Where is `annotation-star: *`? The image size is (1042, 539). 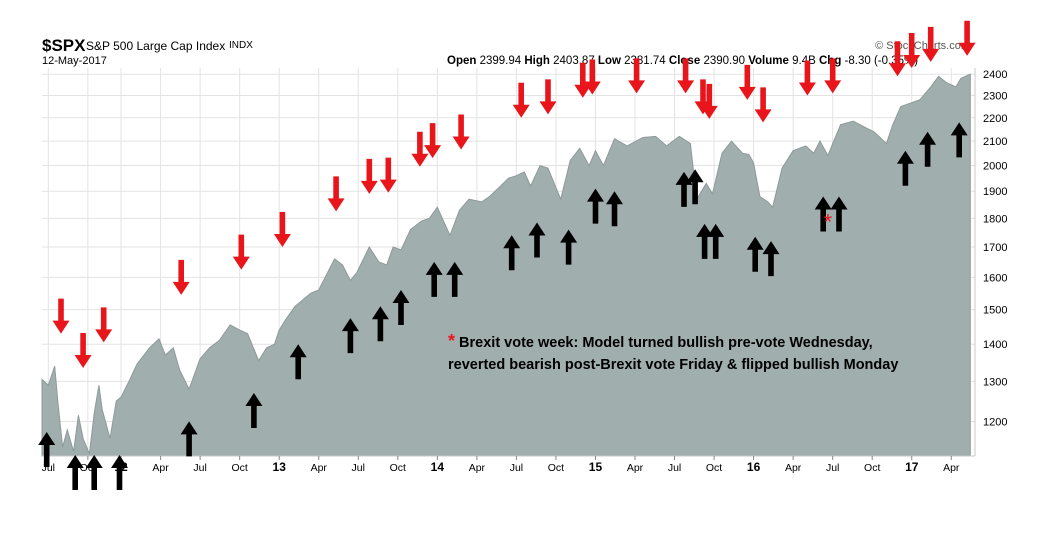 annotation-star: * is located at coordinates (452, 341).